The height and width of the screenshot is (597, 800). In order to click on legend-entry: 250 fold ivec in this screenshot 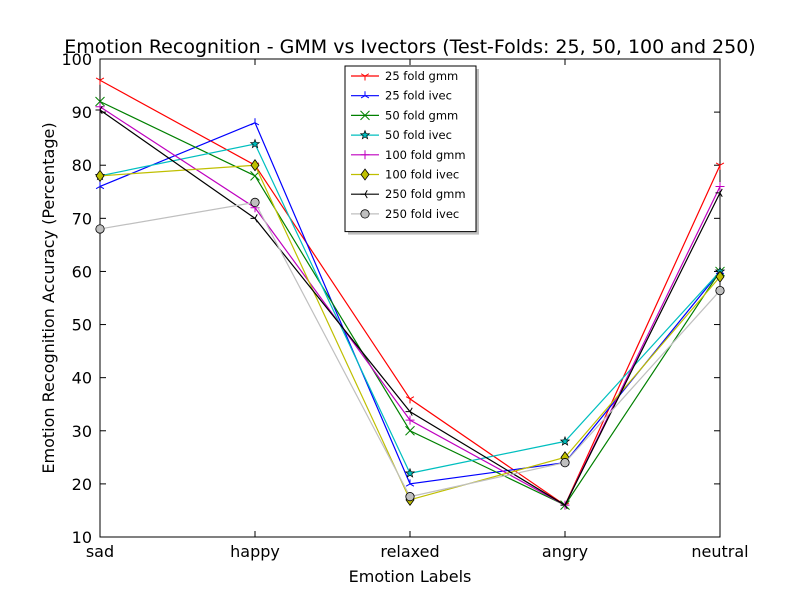, I will do `click(405, 214)`.